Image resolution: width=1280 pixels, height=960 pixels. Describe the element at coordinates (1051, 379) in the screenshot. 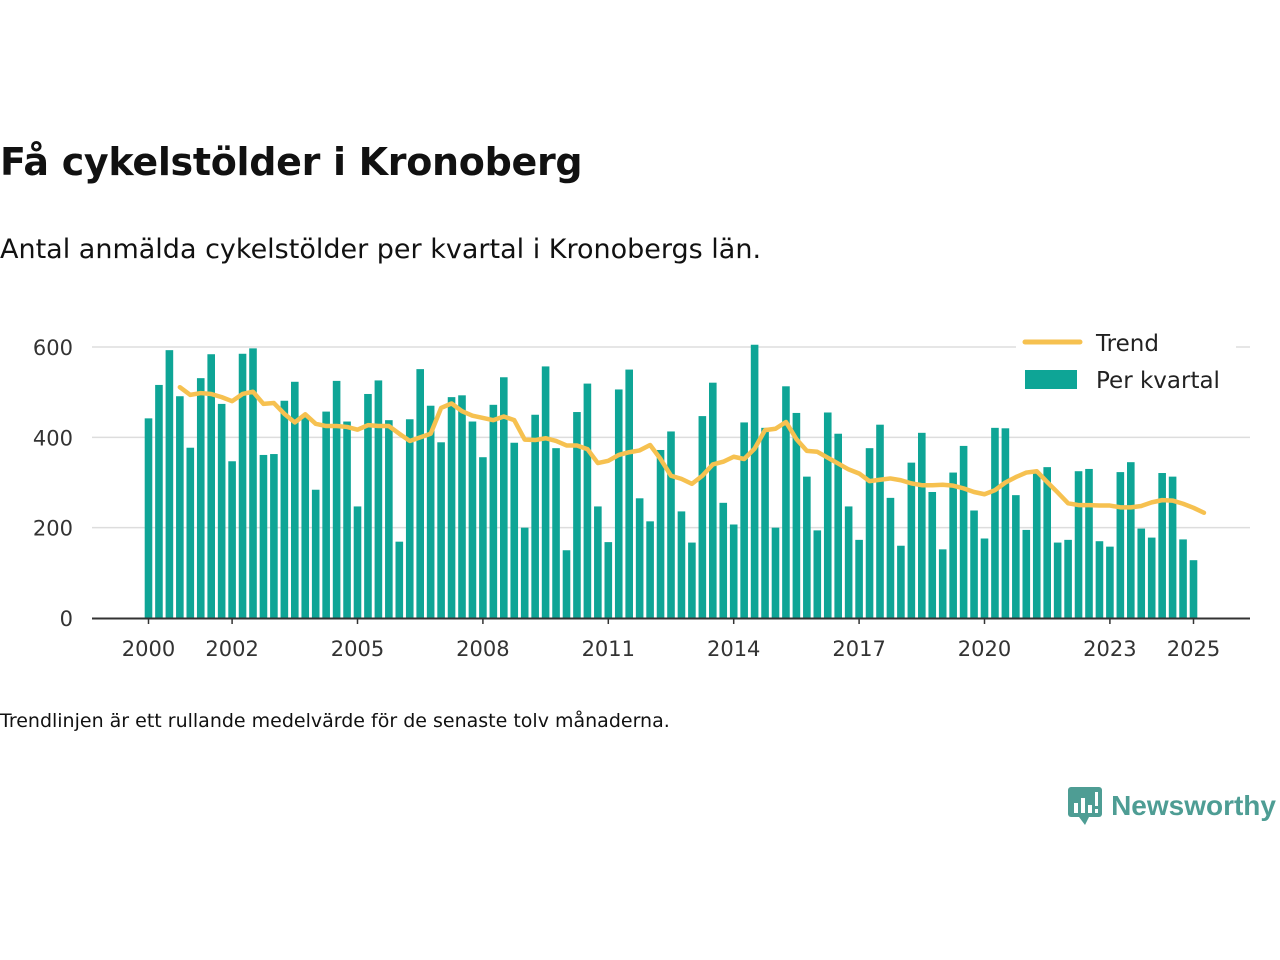

I see `legend-bars-swatch` at that location.